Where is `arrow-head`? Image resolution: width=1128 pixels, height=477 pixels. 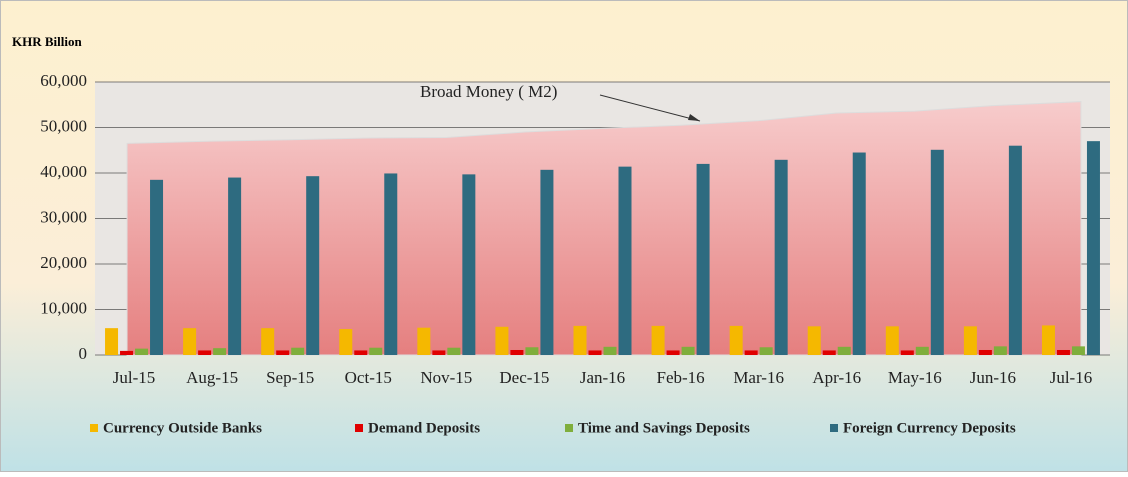 arrow-head is located at coordinates (694, 117).